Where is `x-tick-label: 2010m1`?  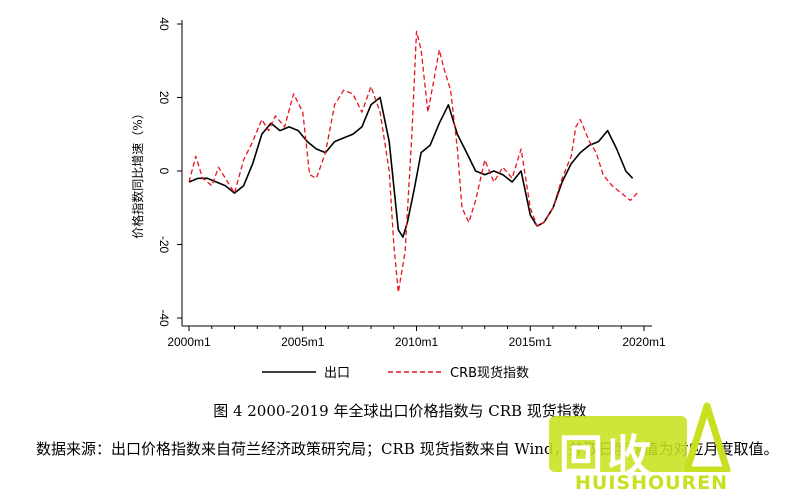 x-tick-label: 2010m1 is located at coordinates (417, 342).